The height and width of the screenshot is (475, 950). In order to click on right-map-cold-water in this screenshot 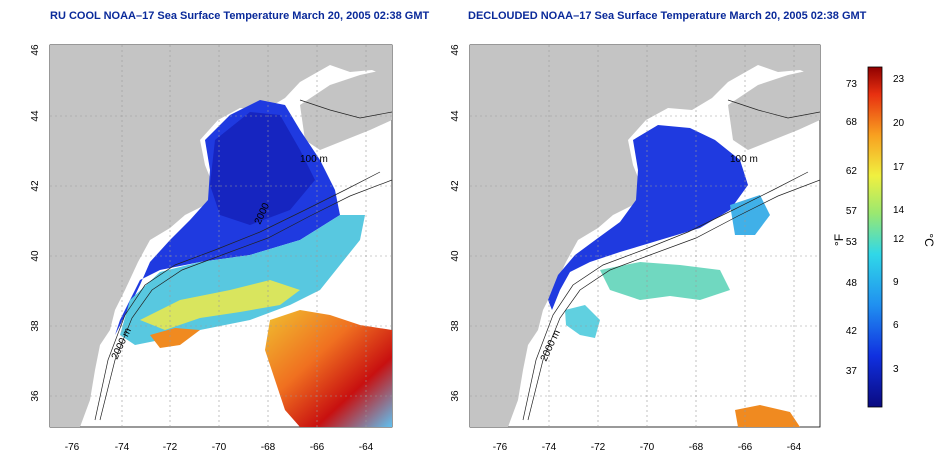, I will do `click(648, 217)`.